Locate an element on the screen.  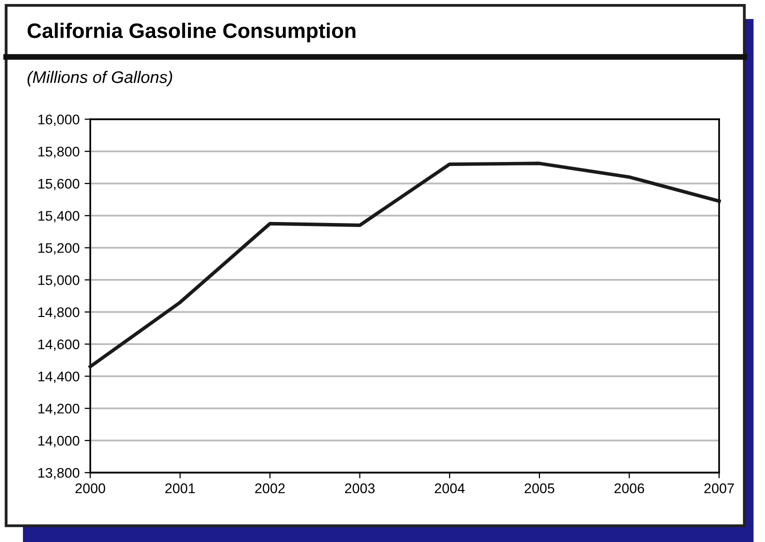
x-tick-label: 2001 is located at coordinates (180, 488).